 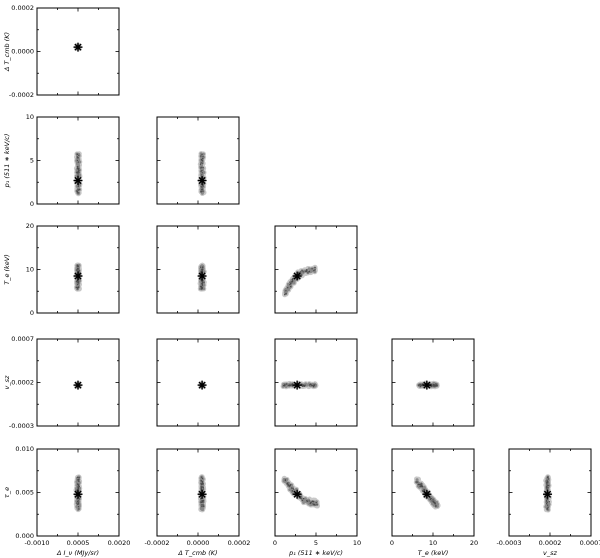 What do you see at coordinates (30, 117) in the screenshot?
I see `y-tick-label: 10` at bounding box center [30, 117].